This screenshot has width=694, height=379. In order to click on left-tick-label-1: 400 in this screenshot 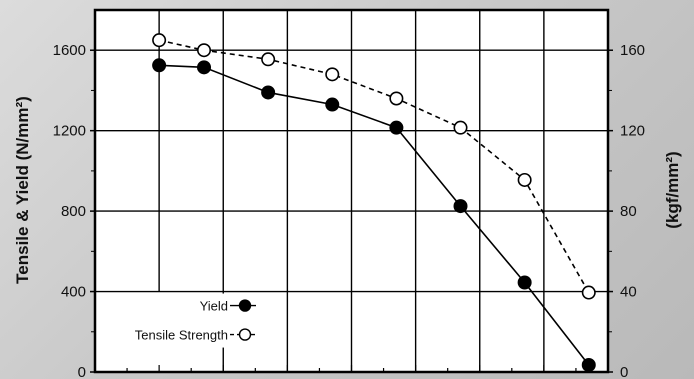, I will do `click(73, 292)`.